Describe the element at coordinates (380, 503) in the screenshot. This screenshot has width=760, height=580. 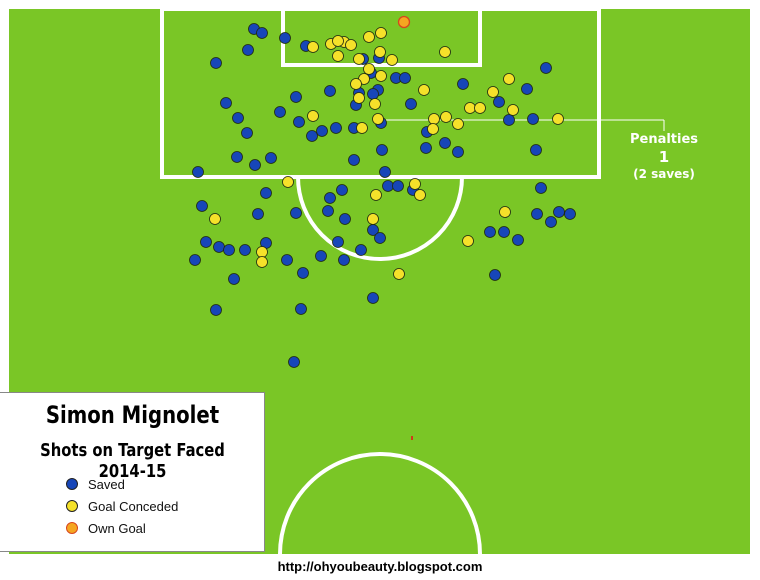
I see `centre-circle` at that location.